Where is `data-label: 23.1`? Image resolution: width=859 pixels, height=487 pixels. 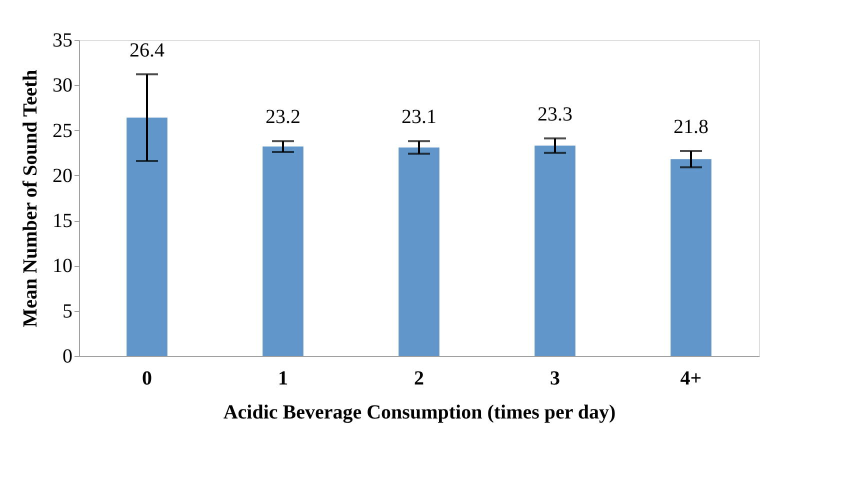
data-label: 23.1 is located at coordinates (419, 117).